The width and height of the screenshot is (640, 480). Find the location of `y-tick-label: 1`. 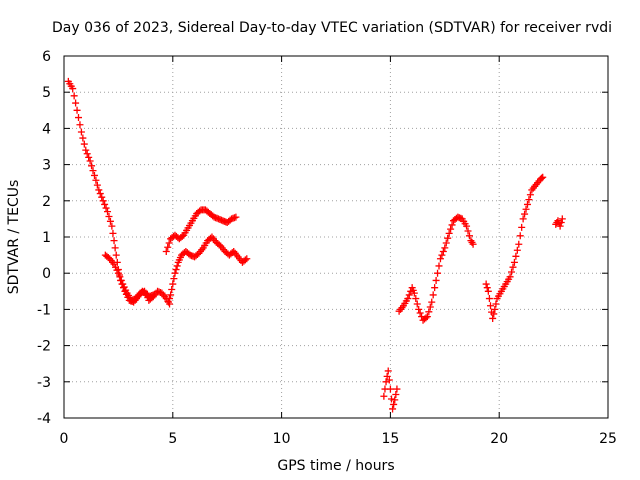

y-tick-label: 1 is located at coordinates (46, 238).